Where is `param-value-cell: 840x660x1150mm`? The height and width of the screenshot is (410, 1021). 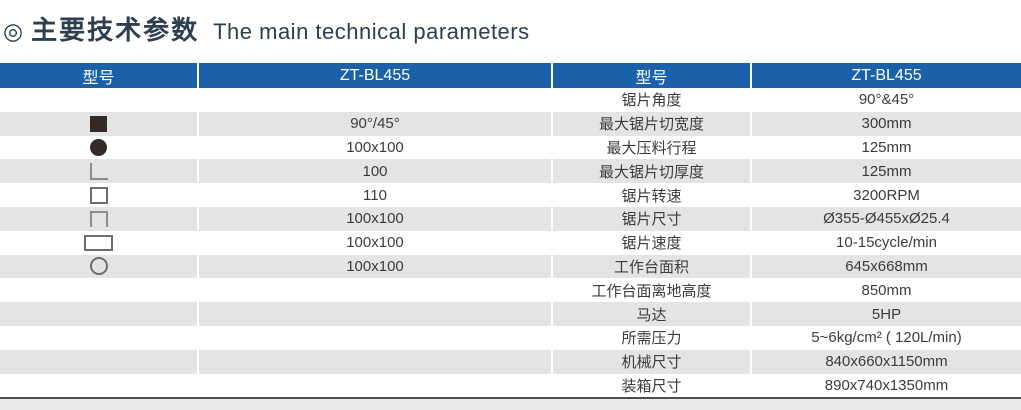 param-value-cell: 840x660x1150mm is located at coordinates (886, 361).